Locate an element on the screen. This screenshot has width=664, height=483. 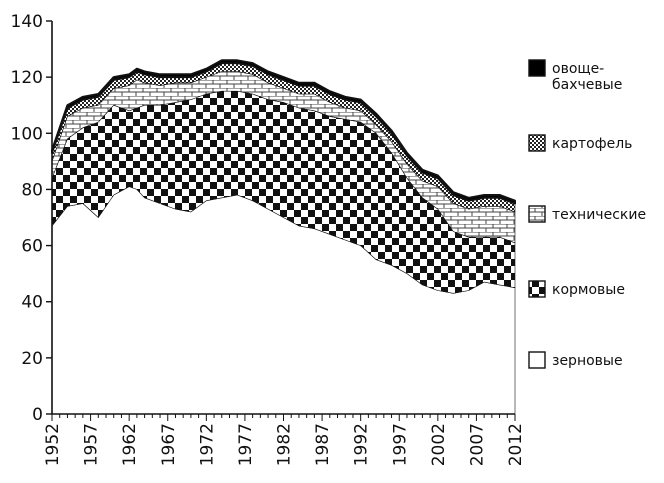
legend-label: картофель is located at coordinates (592, 144).